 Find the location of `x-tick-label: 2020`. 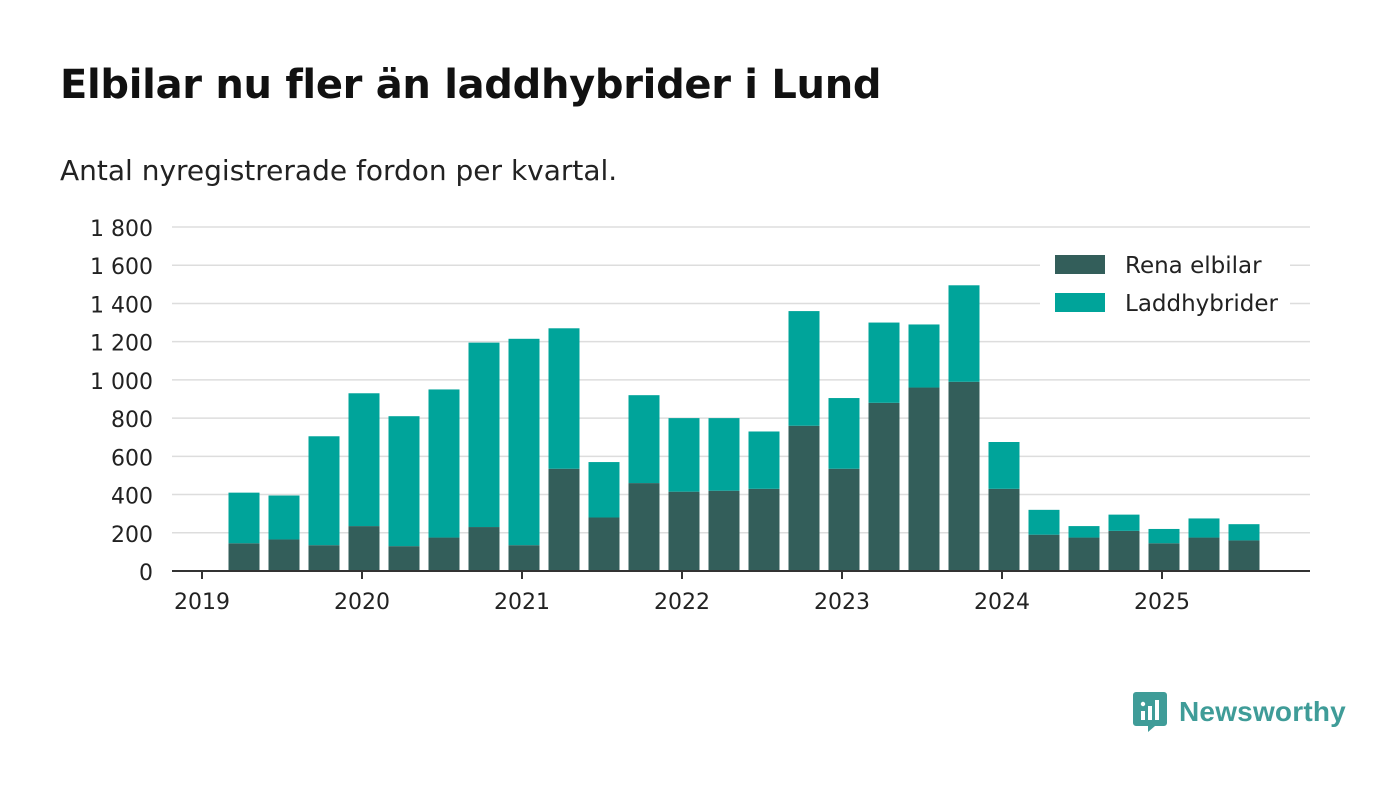

x-tick-label: 2020 is located at coordinates (362, 602).